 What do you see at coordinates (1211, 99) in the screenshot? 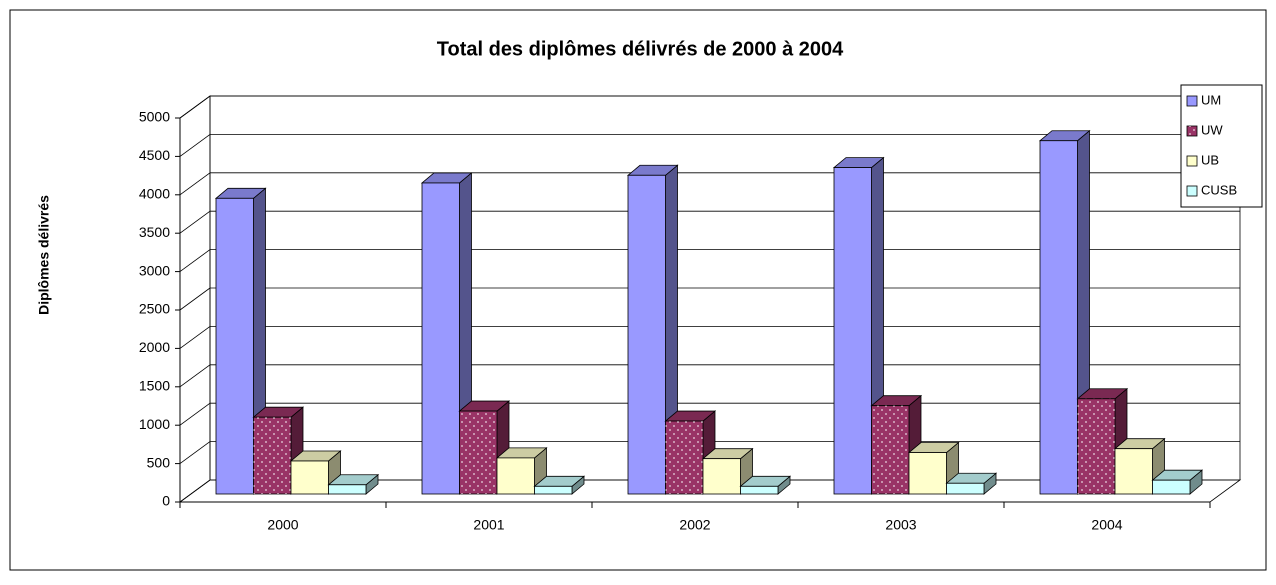
I see `legend-label: UM` at bounding box center [1211, 99].